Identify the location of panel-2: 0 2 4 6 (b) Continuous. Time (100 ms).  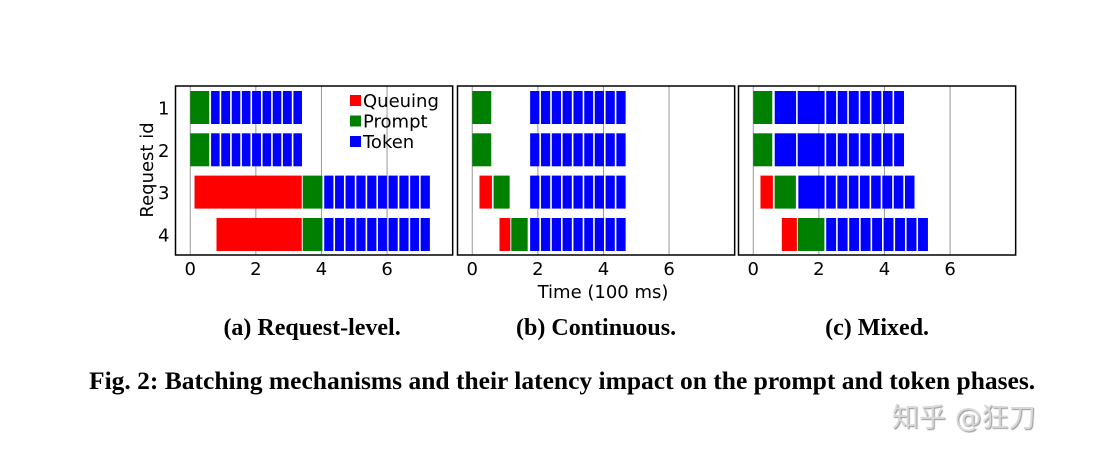
(596, 213).